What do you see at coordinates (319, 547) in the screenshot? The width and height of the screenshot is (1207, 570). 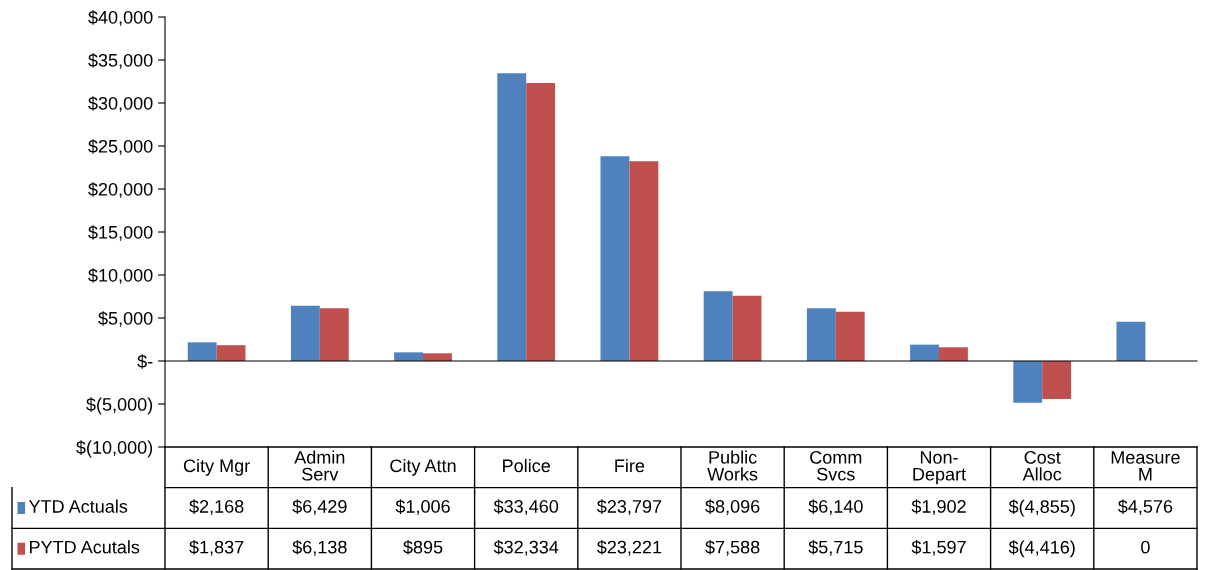 I see `data-label: $6,138` at bounding box center [319, 547].